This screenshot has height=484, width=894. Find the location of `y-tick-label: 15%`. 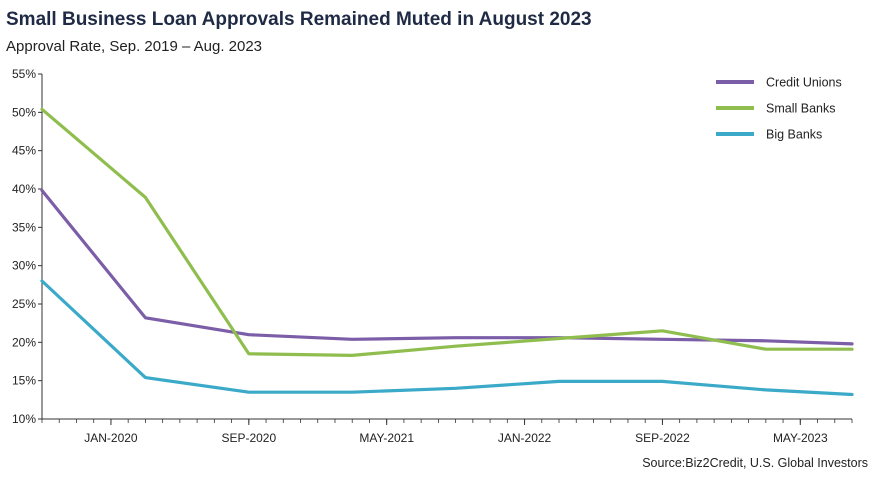

y-tick-label: 15% is located at coordinates (24, 381).